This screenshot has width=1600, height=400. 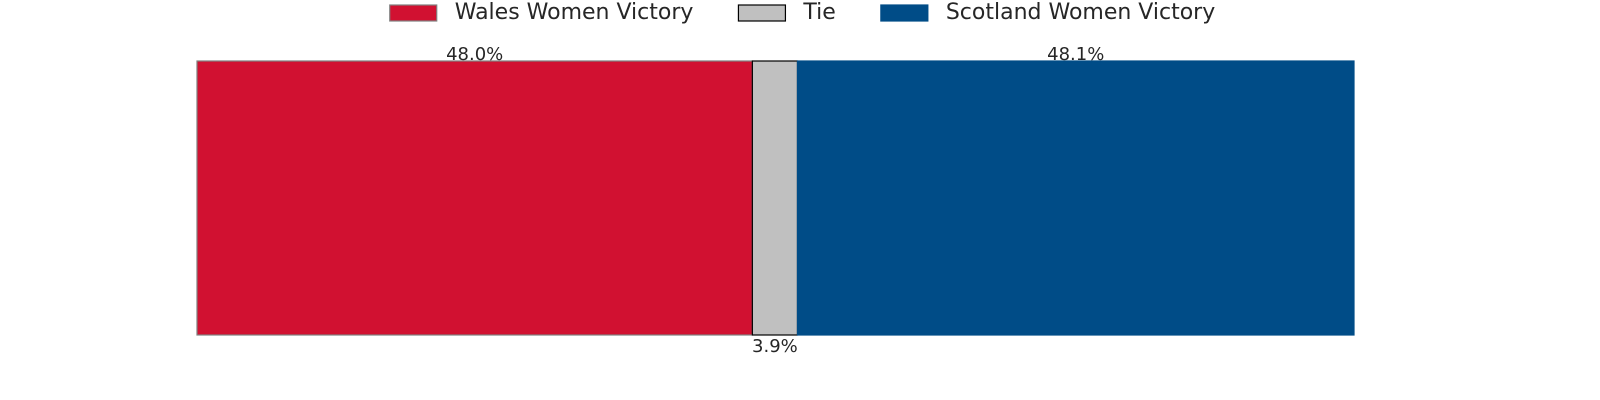 I want to click on value-label: 48.1%, so click(x=1075, y=54).